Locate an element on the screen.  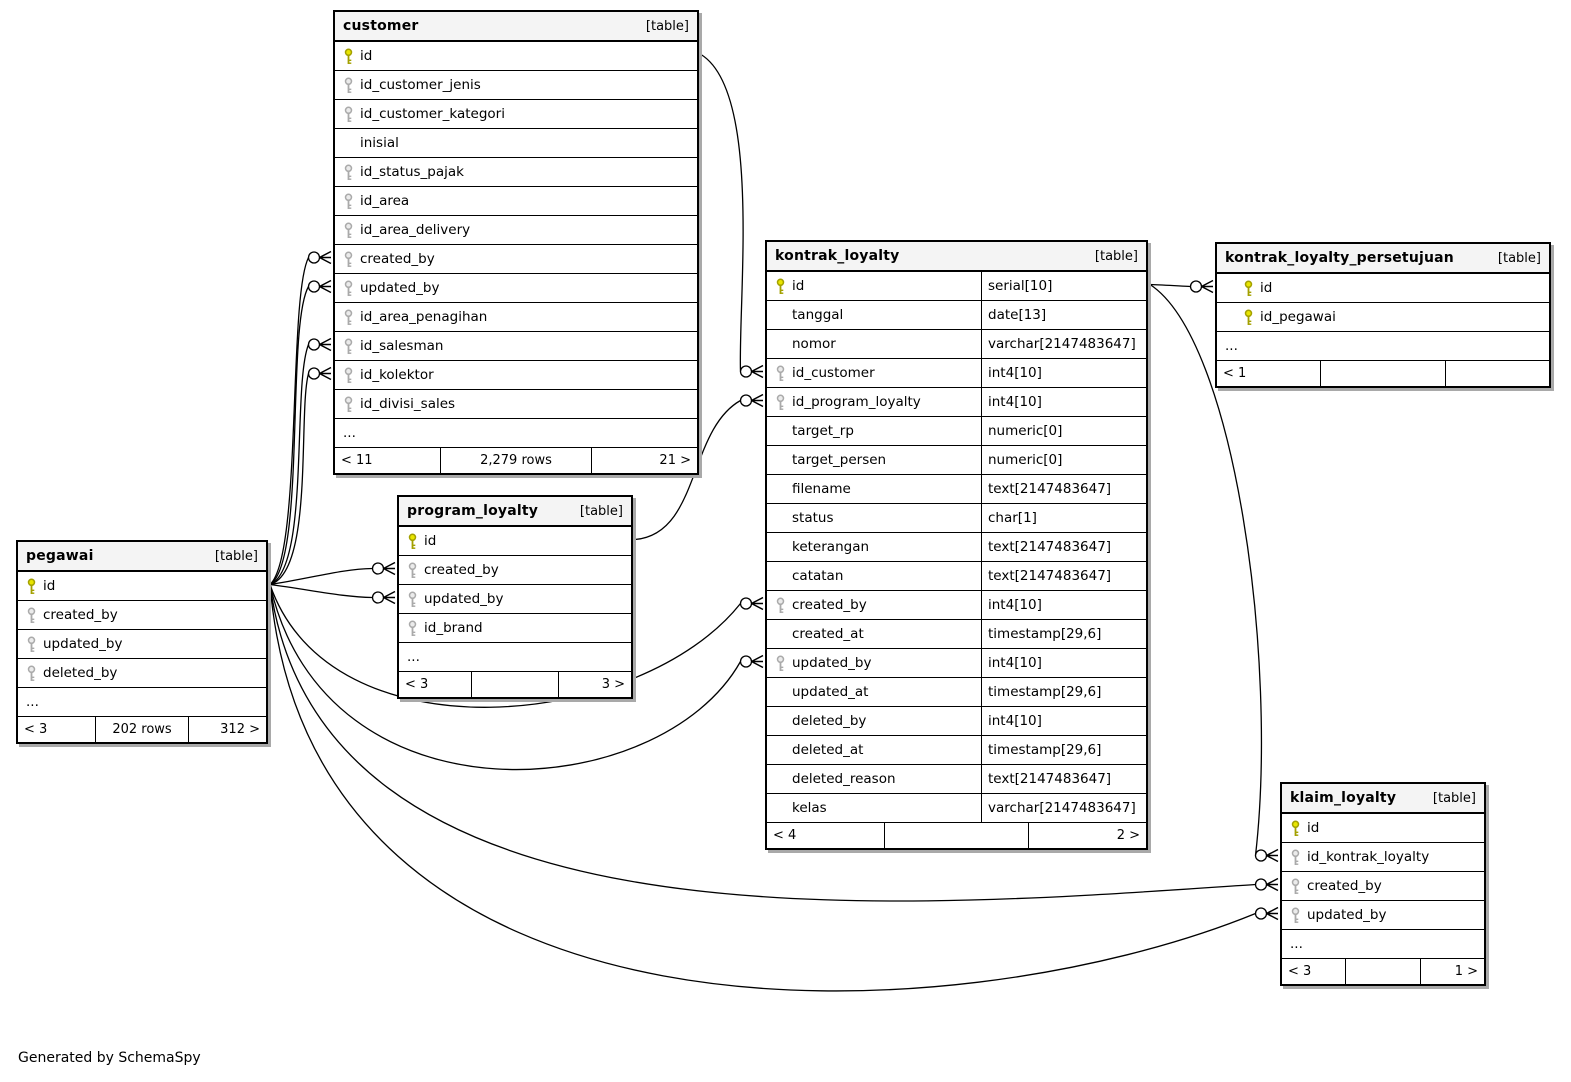
edge-customer.id-to-kontrak_loyalty.id_customer is located at coordinates (732, 216).